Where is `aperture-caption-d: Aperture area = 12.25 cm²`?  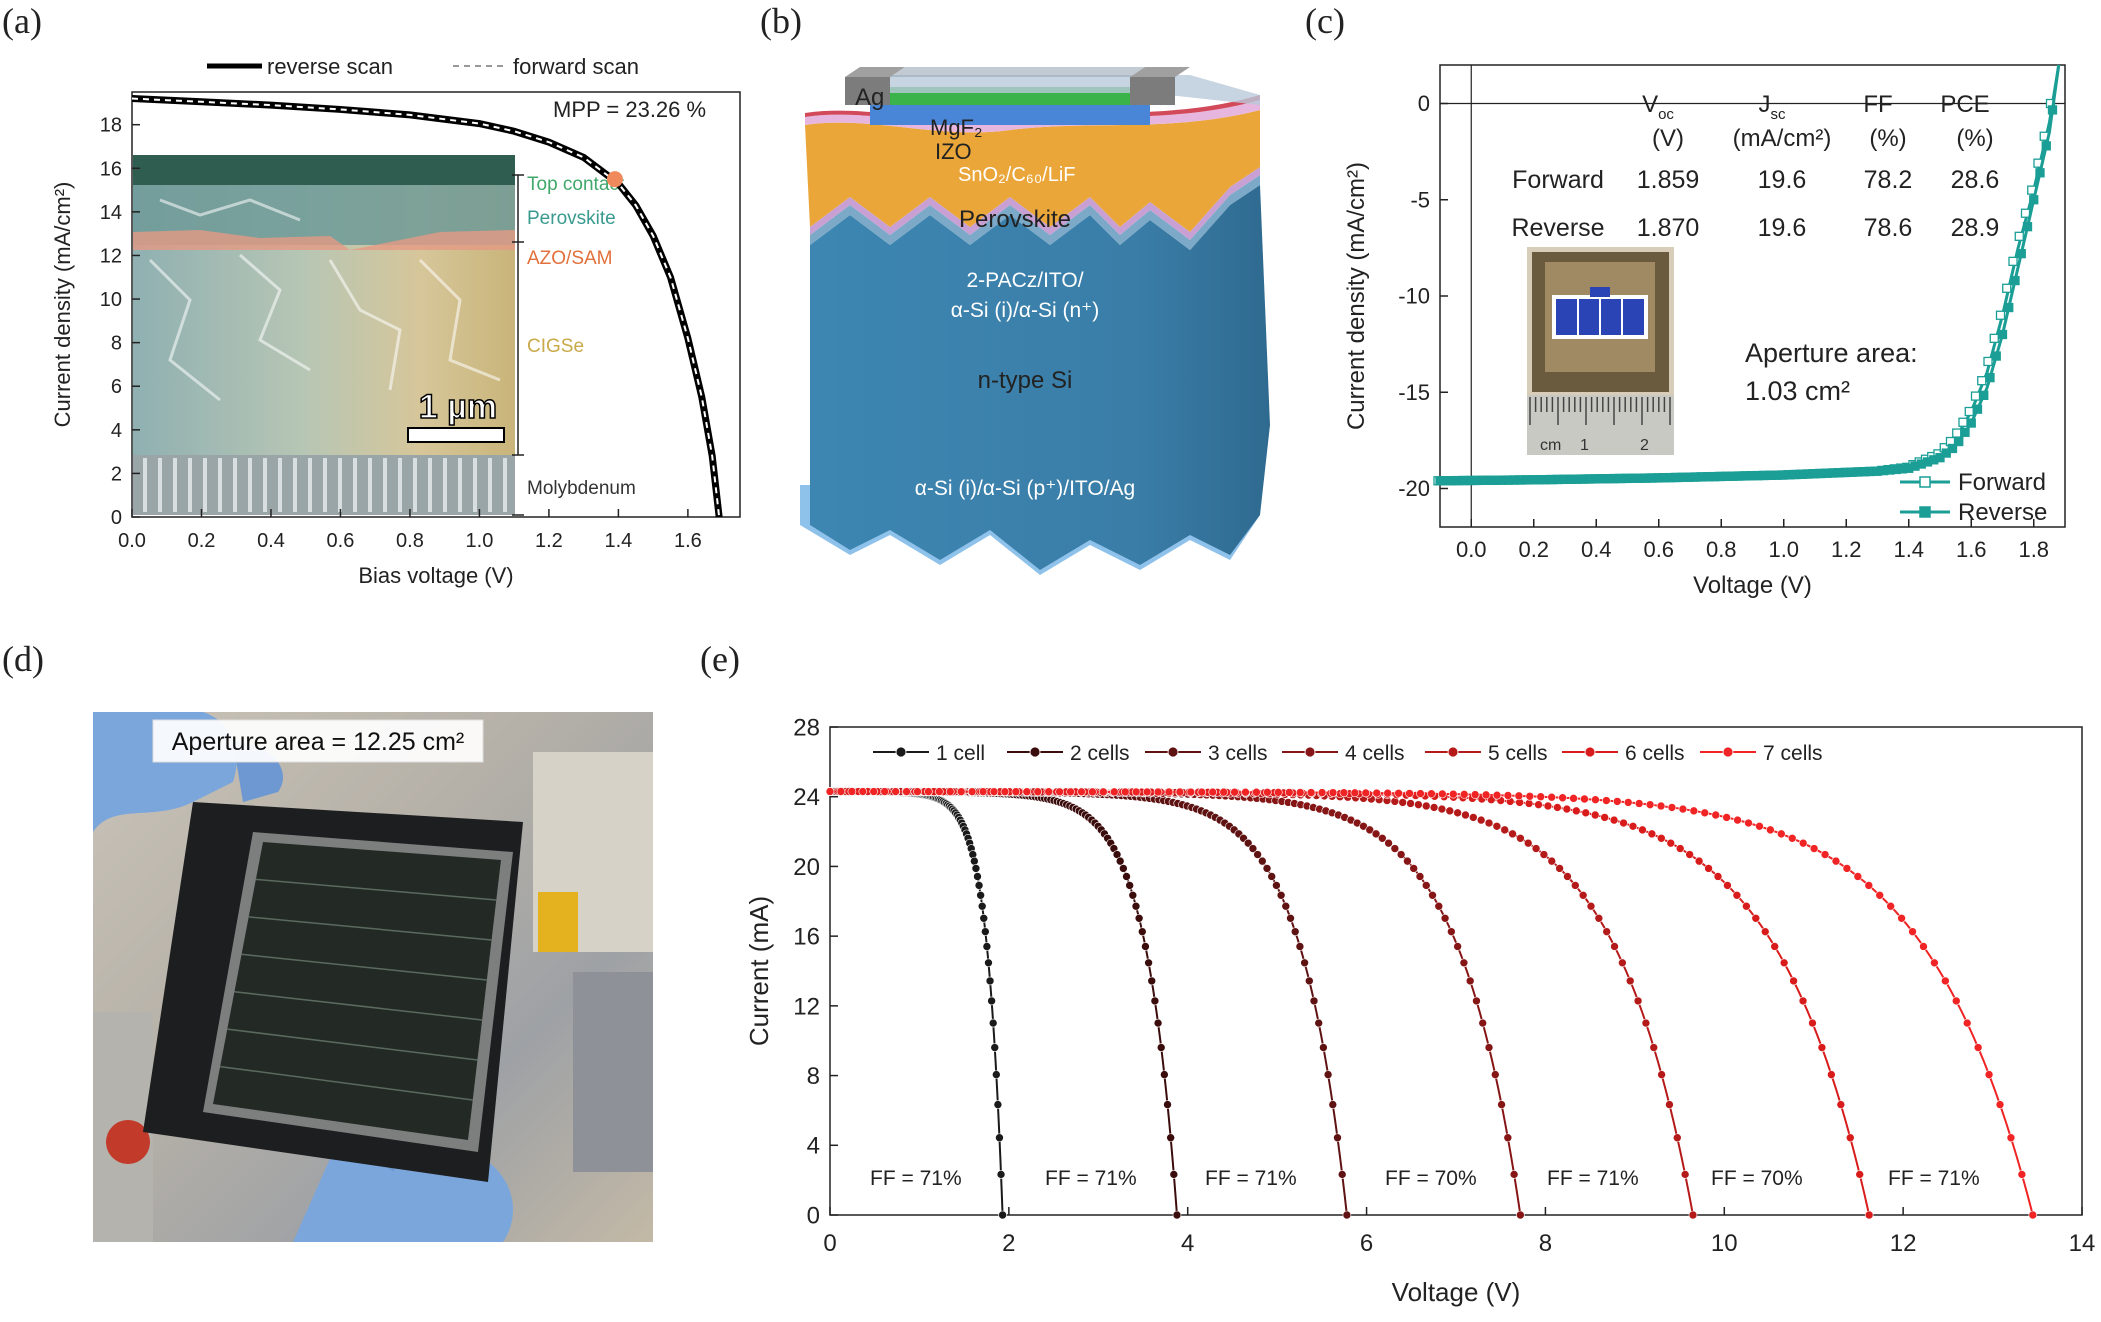
aperture-caption-d: Aperture area = 12.25 cm² is located at coordinates (318, 742).